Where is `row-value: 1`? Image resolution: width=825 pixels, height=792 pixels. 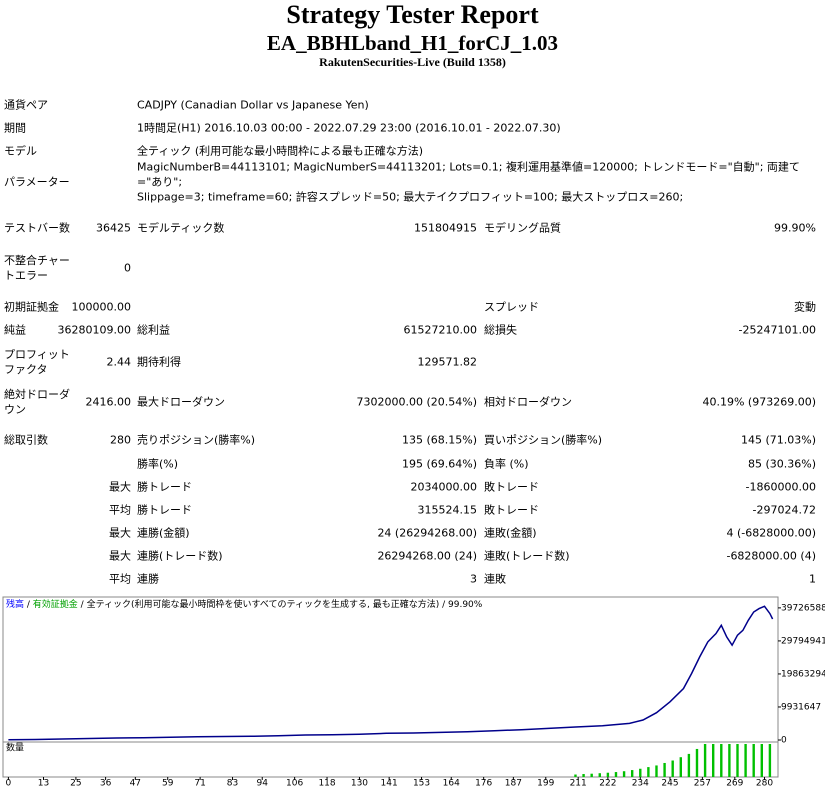
row-value: 1 is located at coordinates (812, 579).